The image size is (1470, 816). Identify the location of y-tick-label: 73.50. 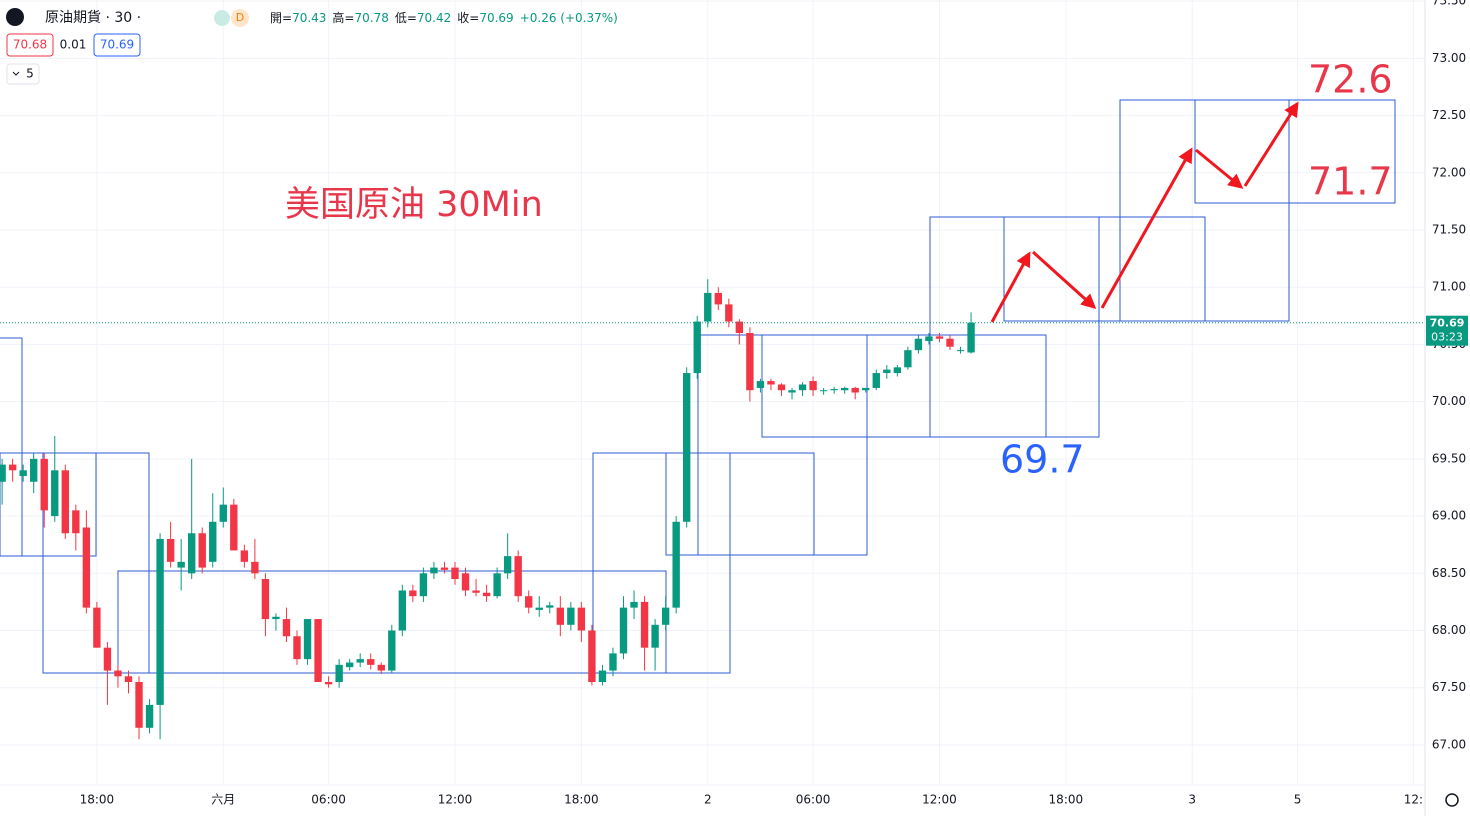
(1449, 4).